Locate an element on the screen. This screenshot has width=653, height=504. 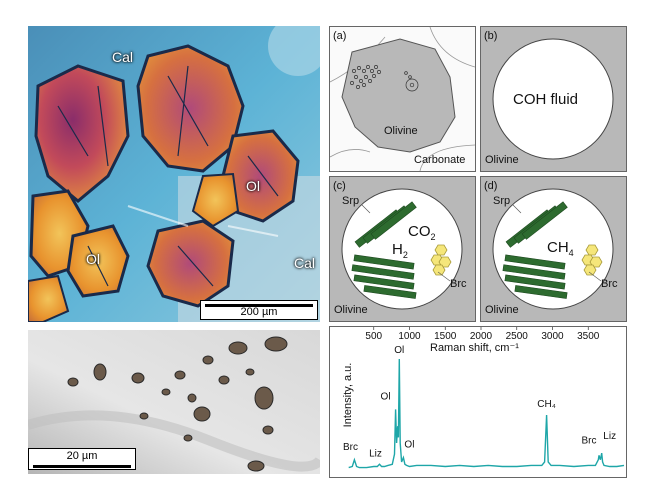
scale-bar-200: 200 µm is located at coordinates (259, 310).